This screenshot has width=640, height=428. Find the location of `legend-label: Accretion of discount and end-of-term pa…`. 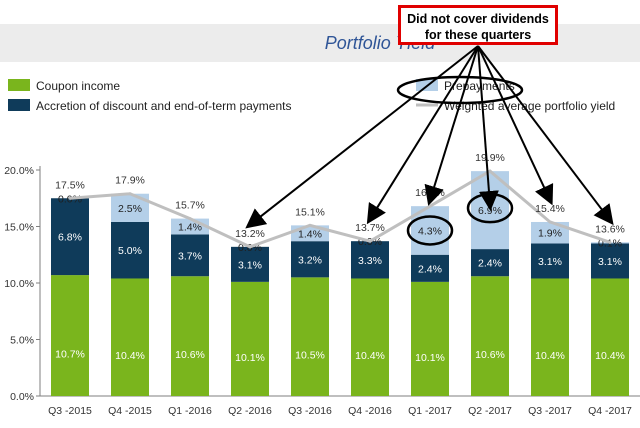

legend-label: Accretion of discount and end-of-term pa… is located at coordinates (163, 106).